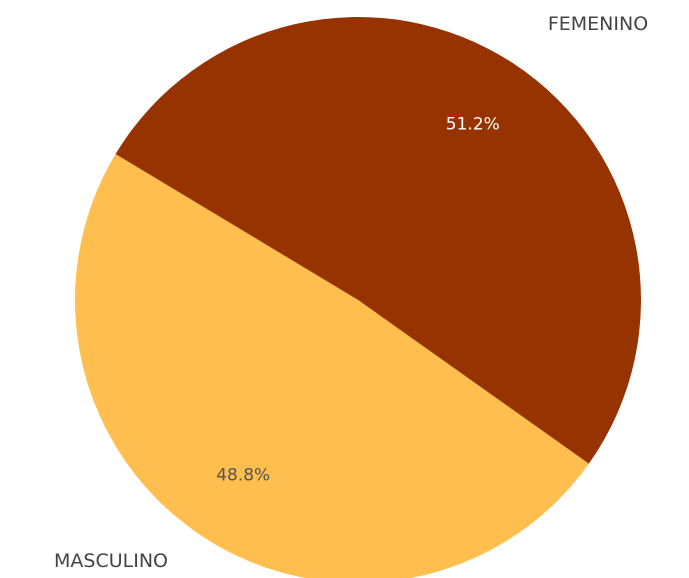  I want to click on pie-value-label-femenino: 51.2%, so click(473, 125).